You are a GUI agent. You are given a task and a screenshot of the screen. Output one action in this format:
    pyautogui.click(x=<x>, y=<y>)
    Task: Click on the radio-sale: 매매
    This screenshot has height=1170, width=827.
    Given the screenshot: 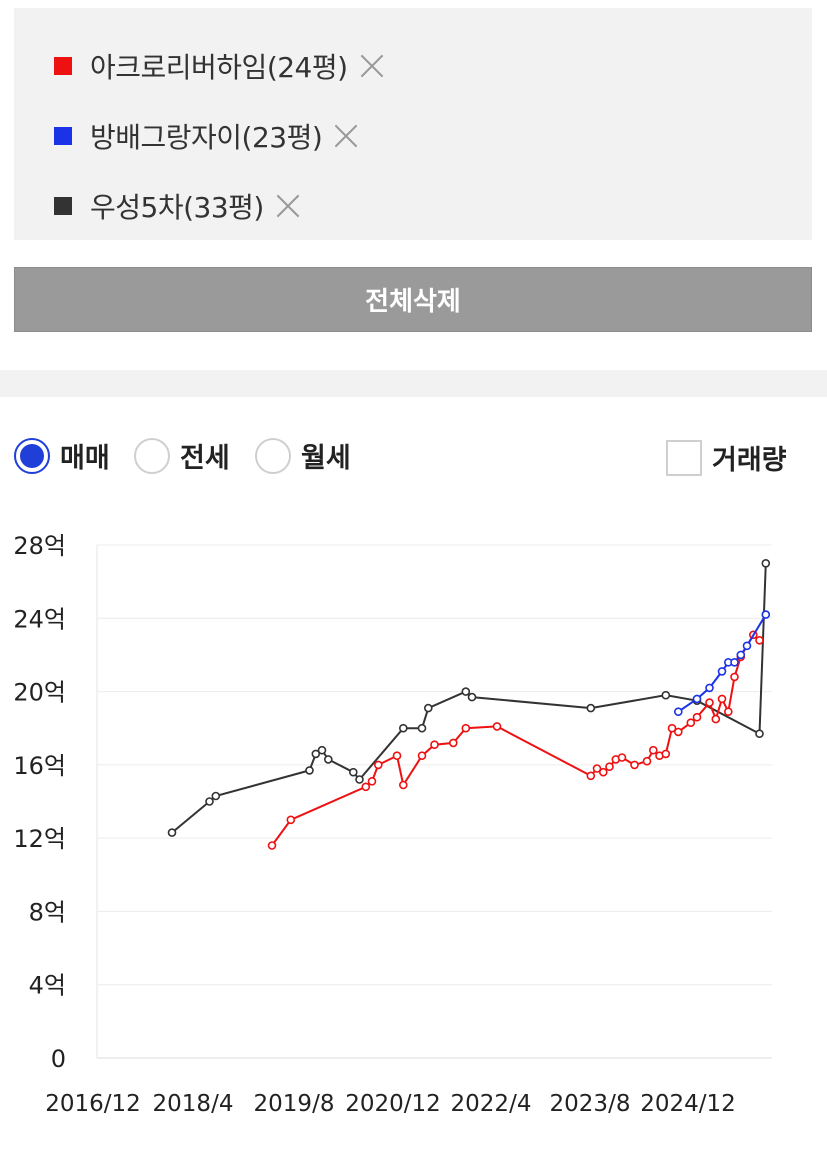 What is the action you would take?
    pyautogui.click(x=62, y=455)
    